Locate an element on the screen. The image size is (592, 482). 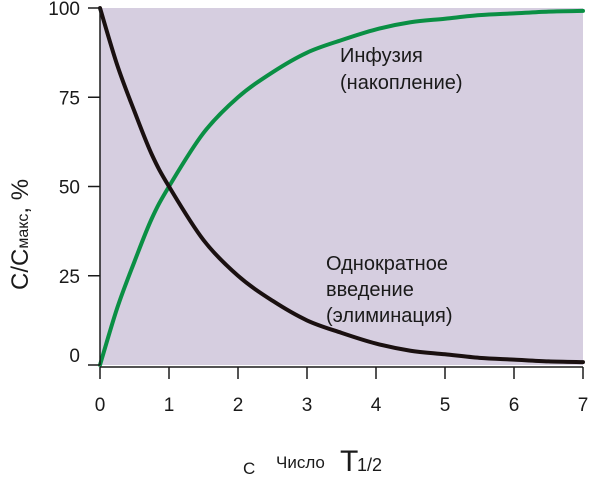
x-axis-label-subscript: 1/2 is located at coordinates (369, 465).